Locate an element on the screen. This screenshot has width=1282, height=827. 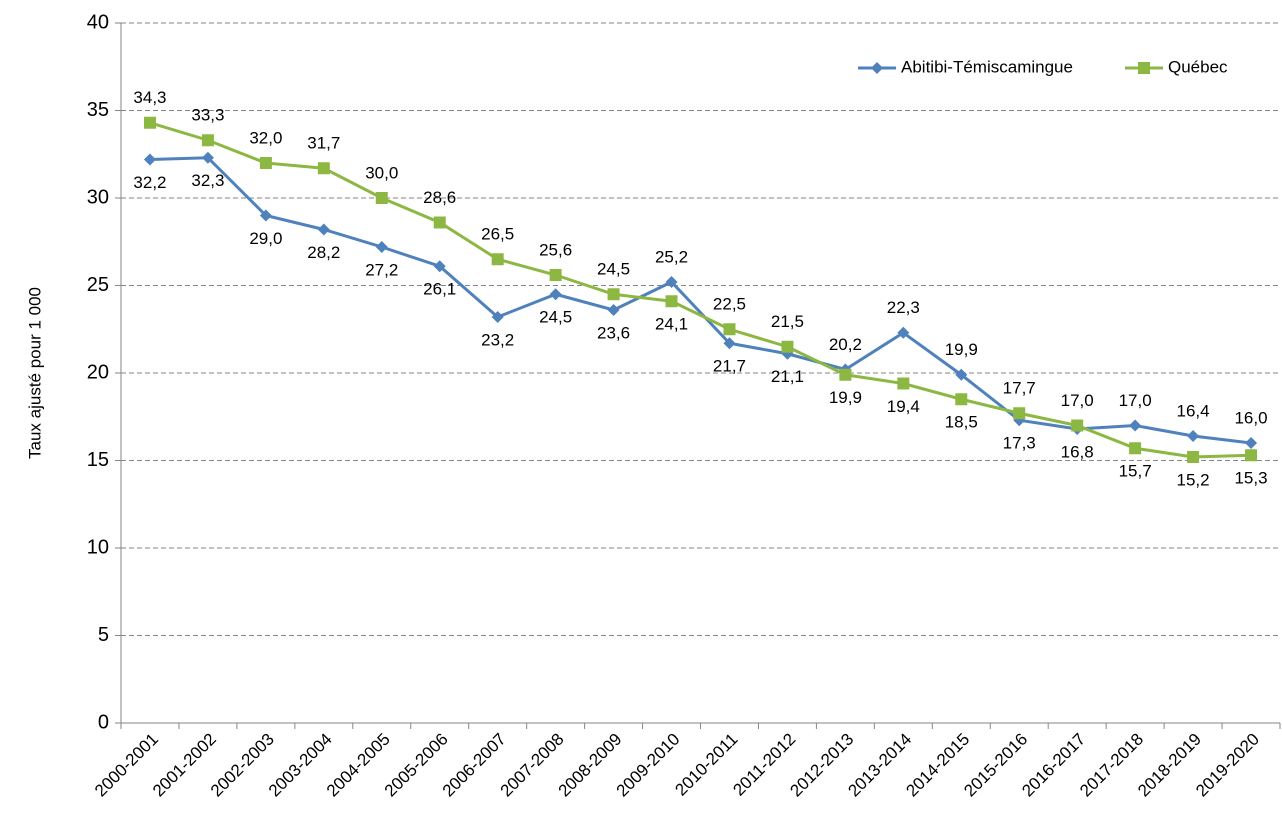
y-tick-label: 15 is located at coordinates (98, 460).